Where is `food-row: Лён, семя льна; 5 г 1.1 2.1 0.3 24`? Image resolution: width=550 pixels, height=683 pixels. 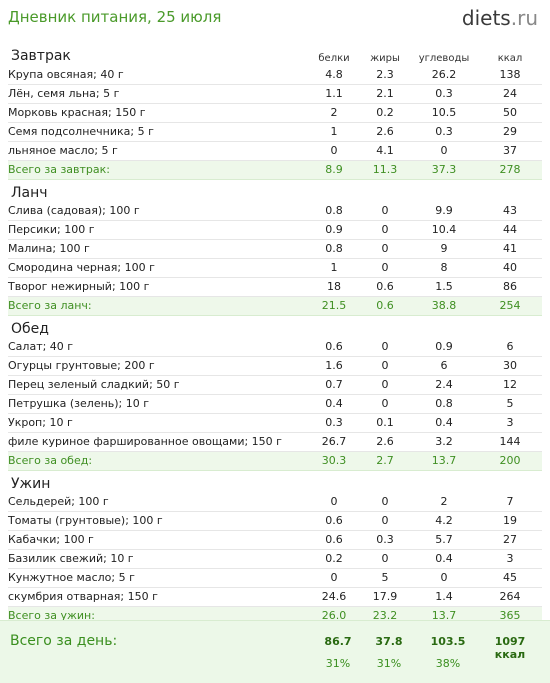 food-row: Лён, семя льна; 5 г 1.1 2.1 0.3 24 is located at coordinates (275, 94).